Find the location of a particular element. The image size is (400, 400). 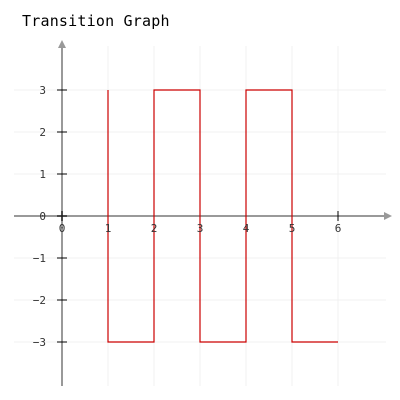

y-axis-arrow is located at coordinates (62, 44).